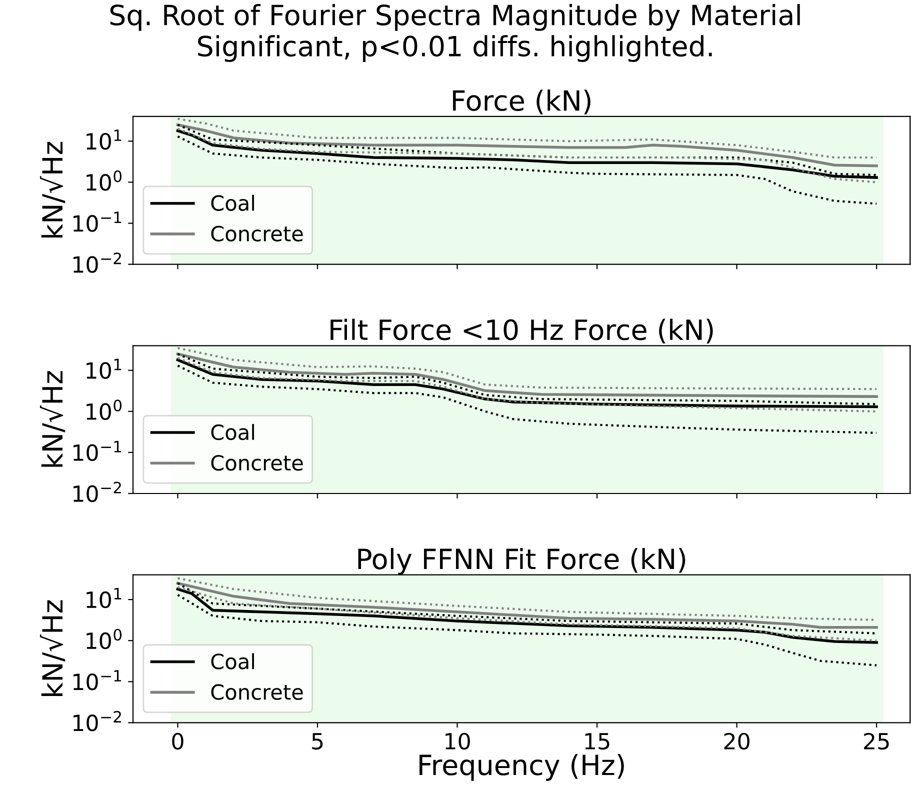 This screenshot has width=911, height=803. What do you see at coordinates (521, 102) in the screenshot?
I see `chart-title: Force (kN)` at bounding box center [521, 102].